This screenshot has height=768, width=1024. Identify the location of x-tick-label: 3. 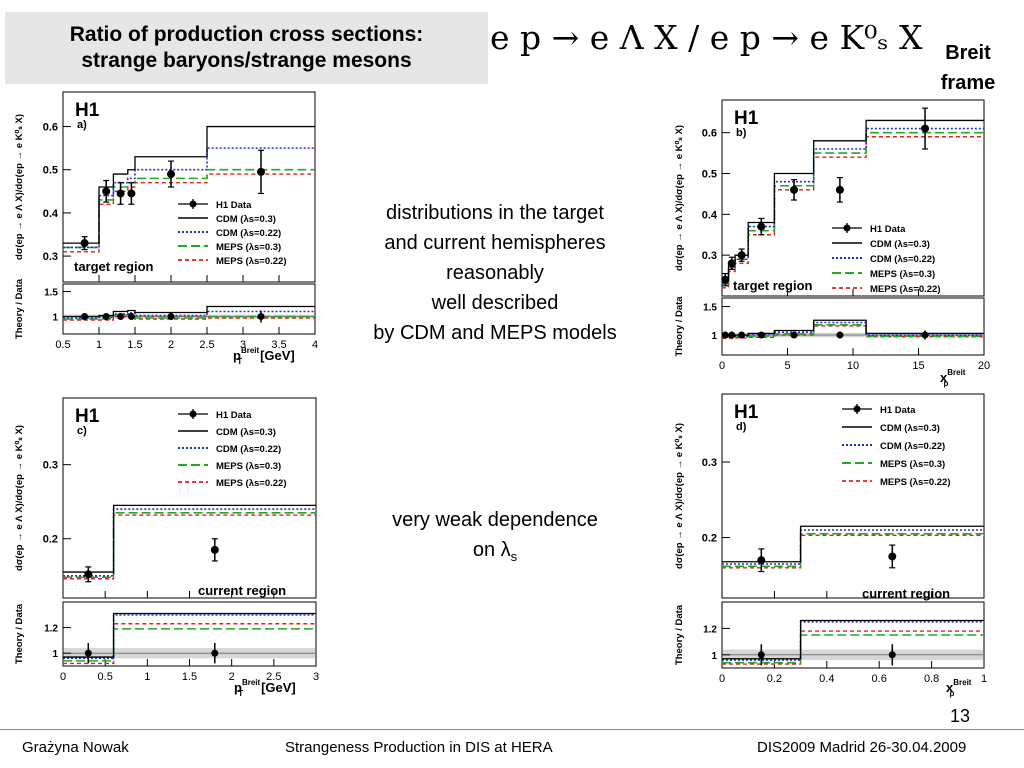
(316, 677).